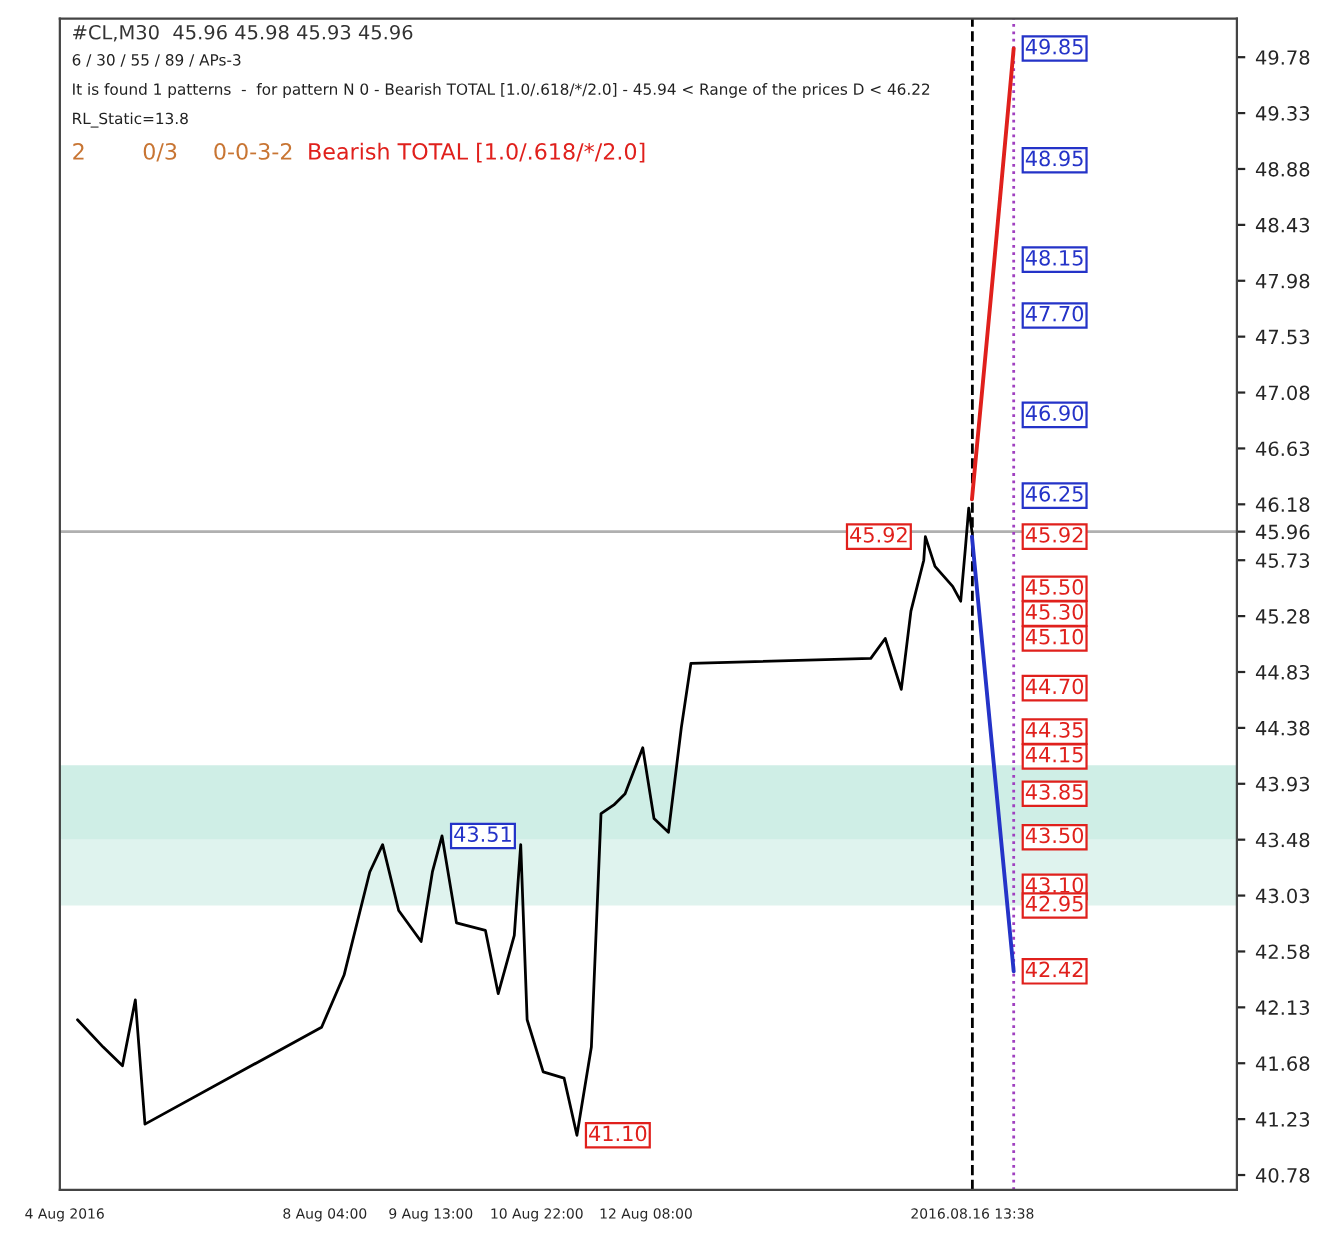 The image size is (1330, 1246). Describe the element at coordinates (1054, 729) in the screenshot. I see `annotation: 44.35` at that location.